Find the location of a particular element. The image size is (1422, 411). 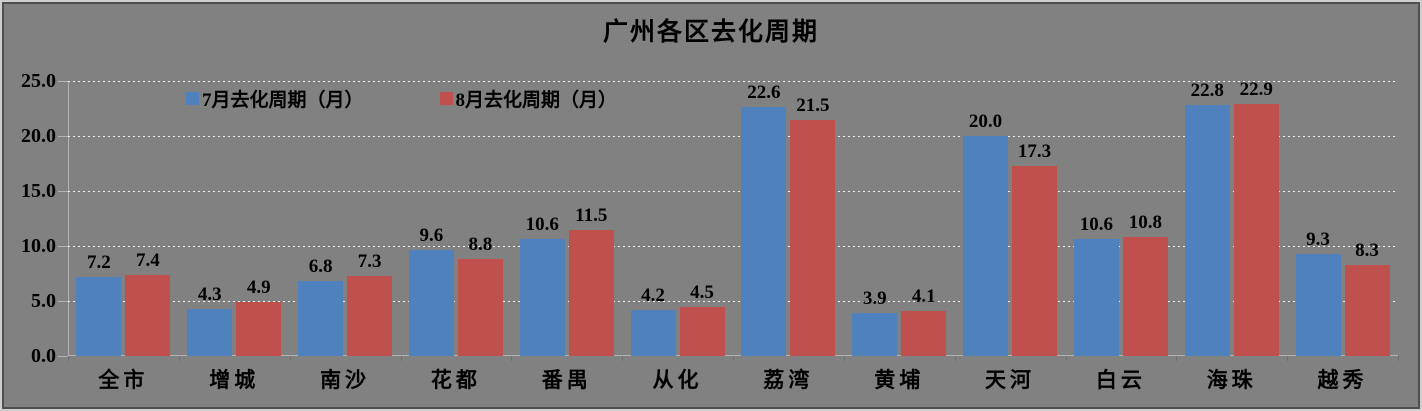

bar-august: 4.5 is located at coordinates (702, 319).